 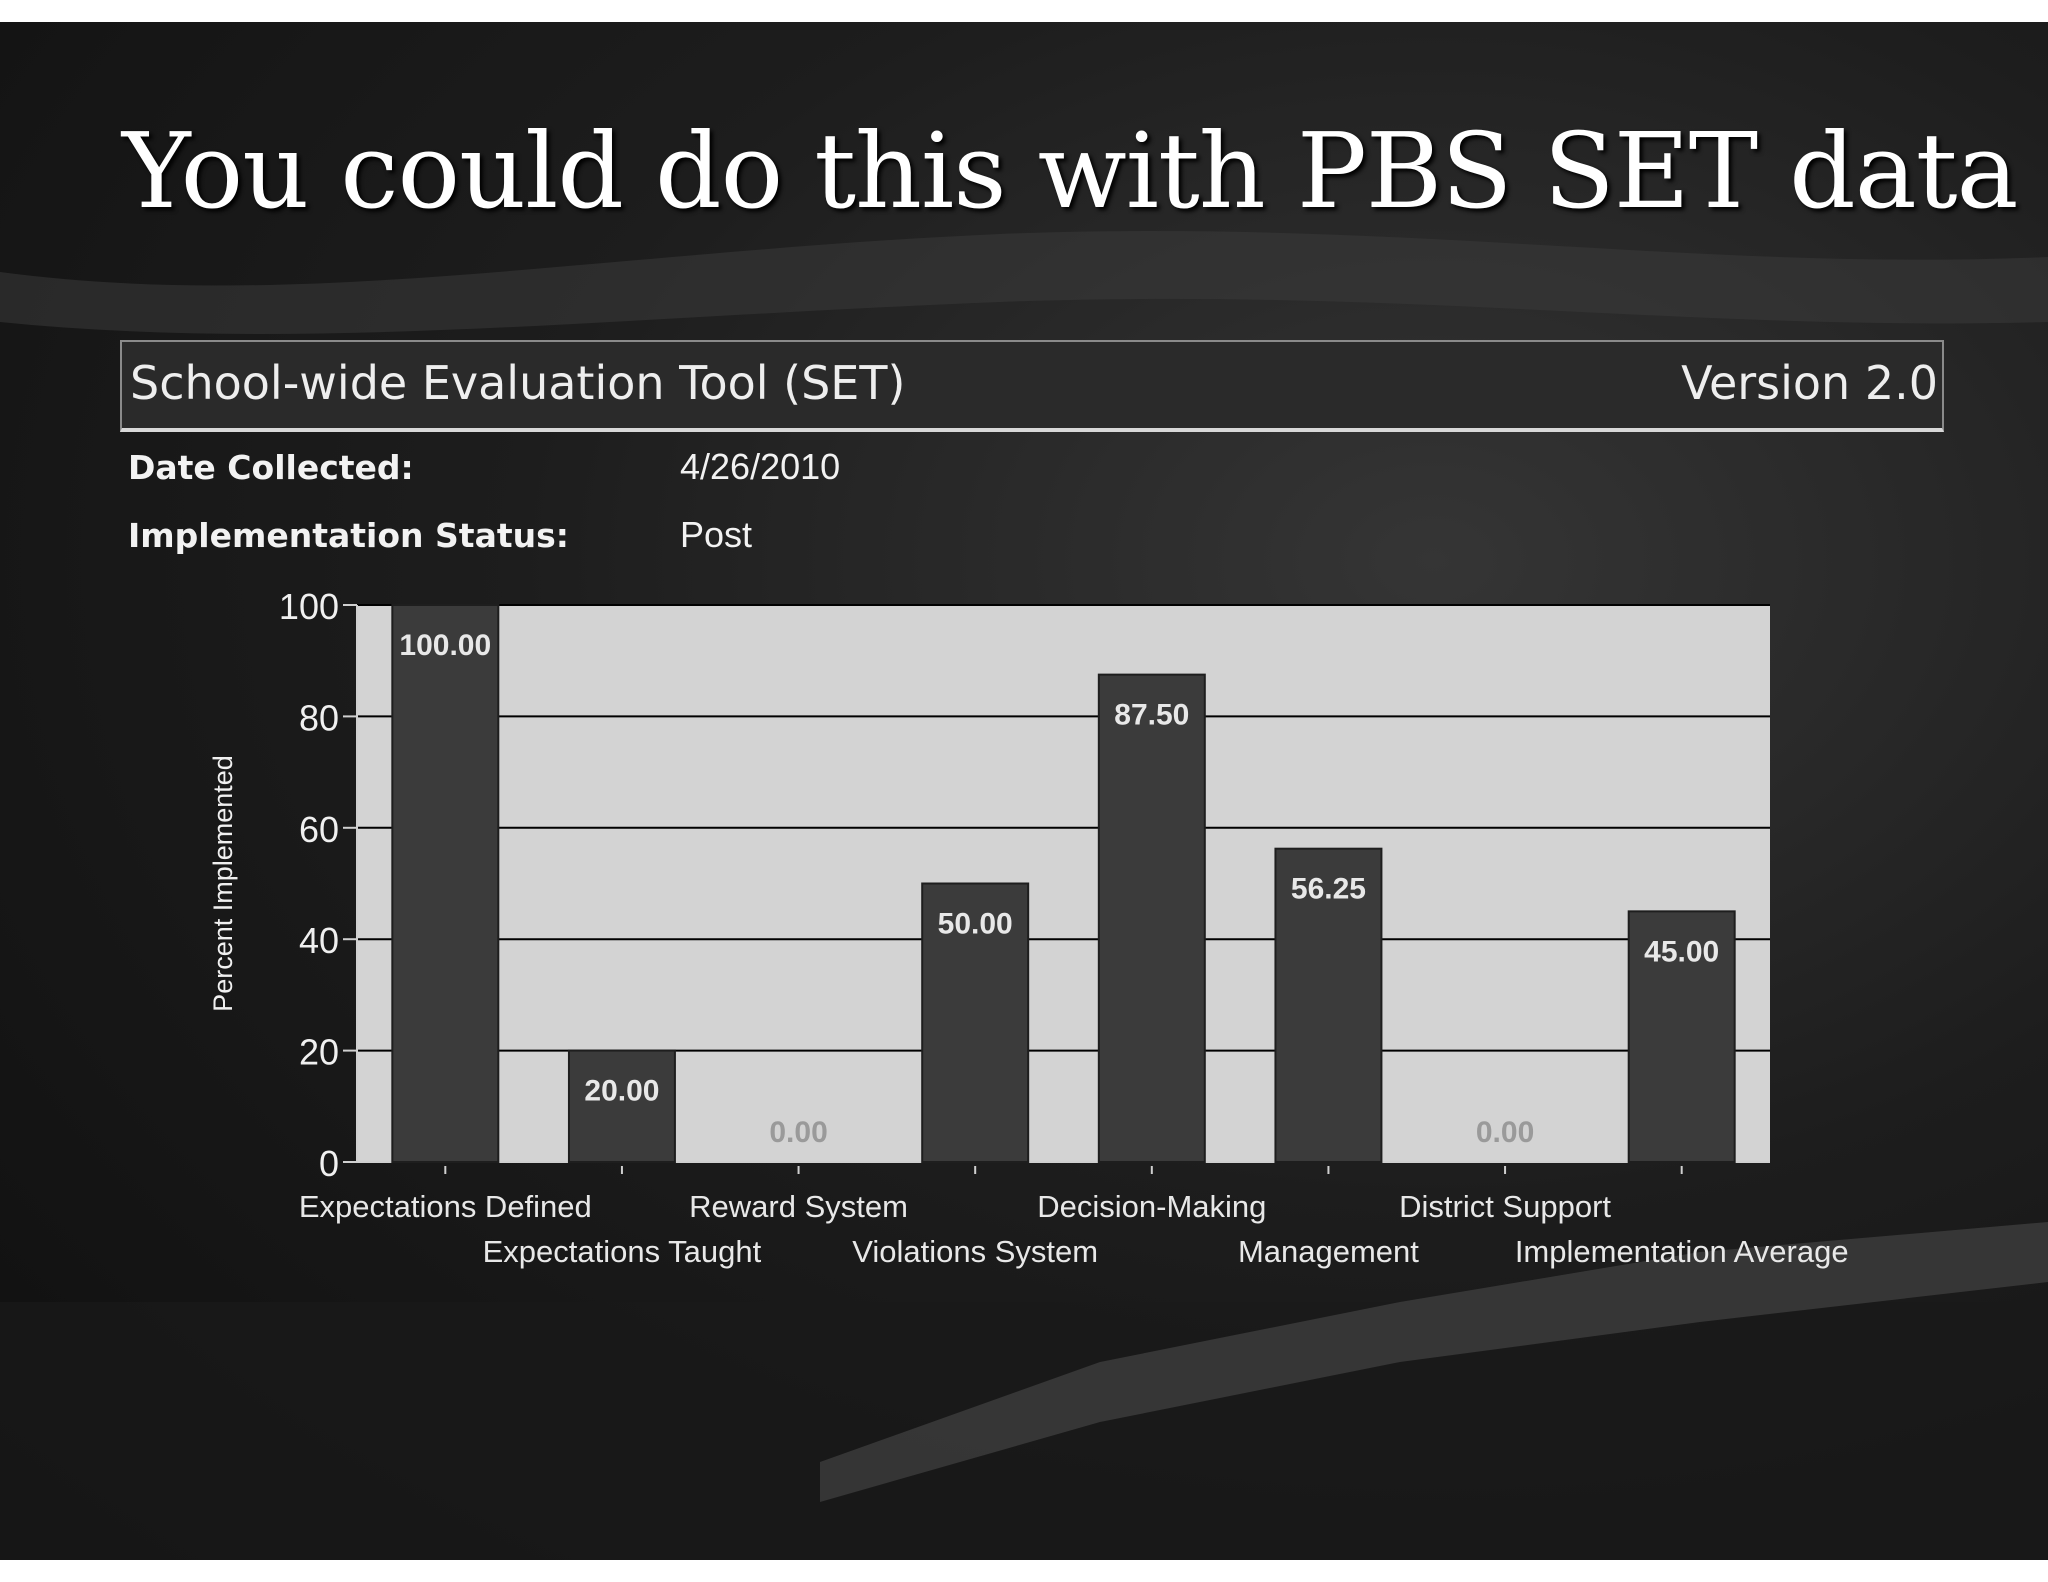 What do you see at coordinates (1682, 1251) in the screenshot?
I see `x-category-label: Implementation Average` at bounding box center [1682, 1251].